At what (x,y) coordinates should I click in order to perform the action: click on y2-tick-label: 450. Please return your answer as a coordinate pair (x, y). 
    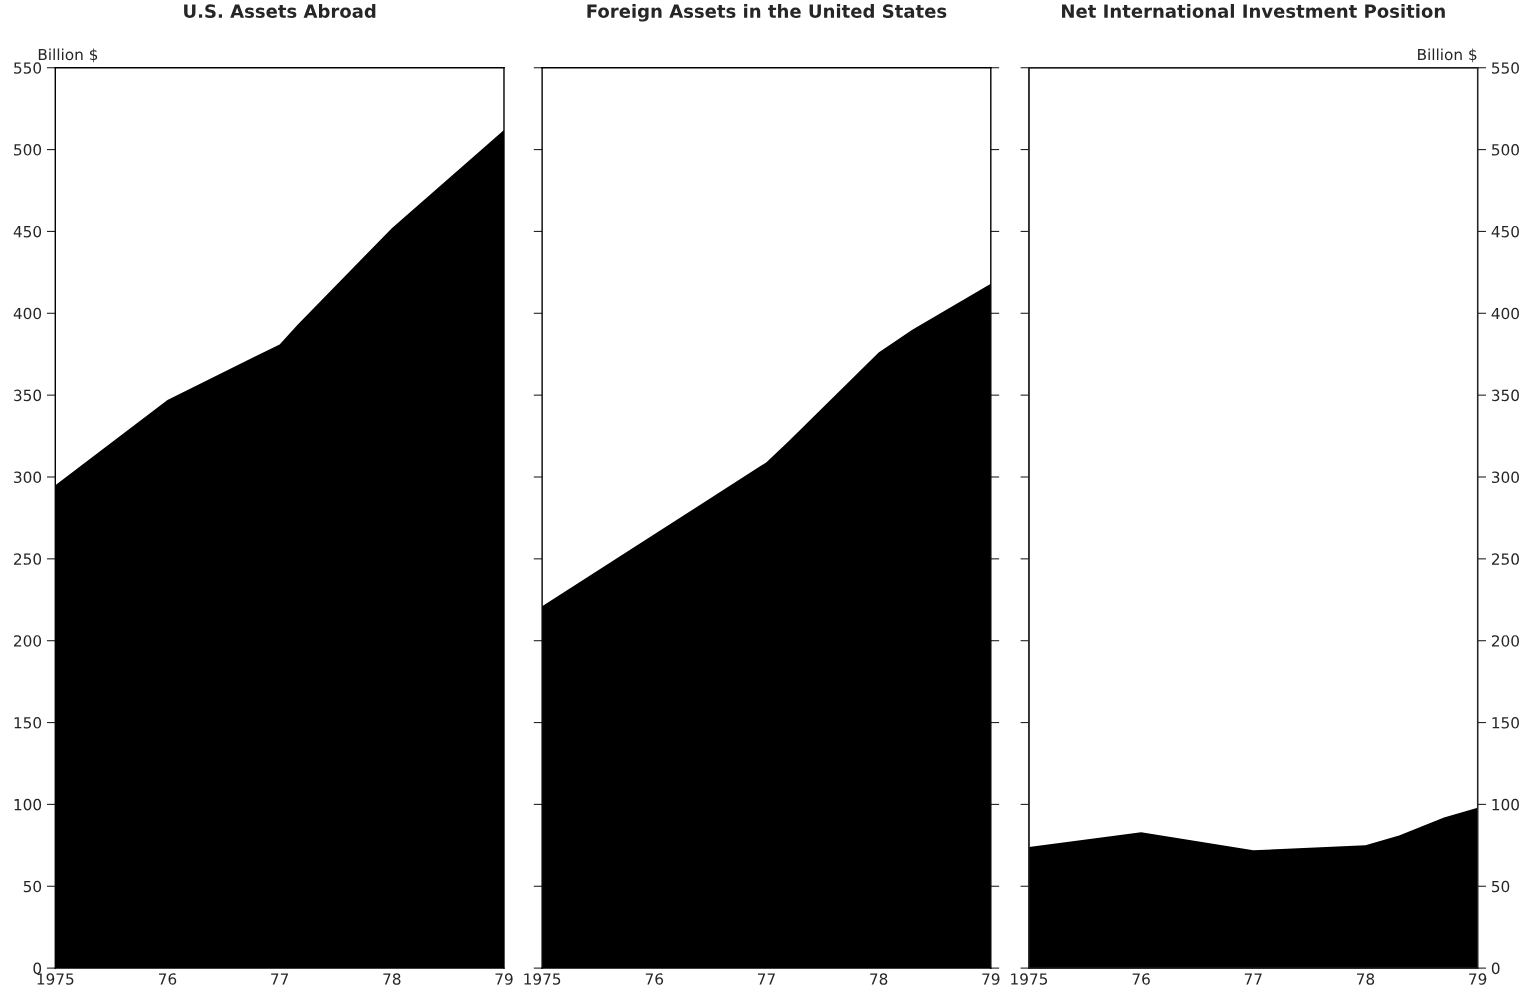
    Looking at the image, I should click on (1505, 231).